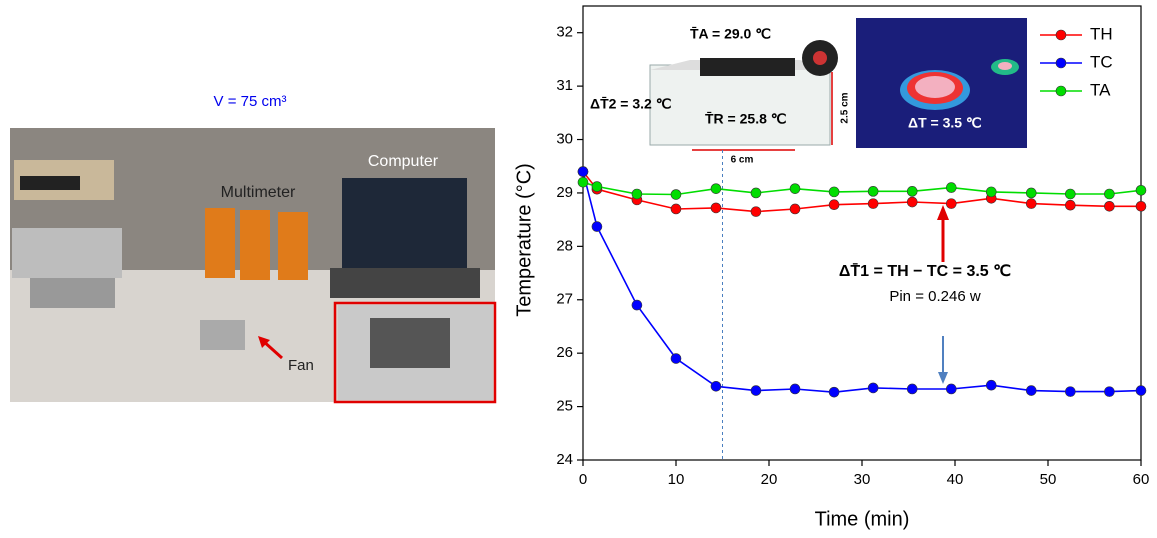 This screenshot has height=538, width=1157. What do you see at coordinates (945, 123) in the screenshot?
I see `inset-label: ΔT = 3.5 ℃` at bounding box center [945, 123].